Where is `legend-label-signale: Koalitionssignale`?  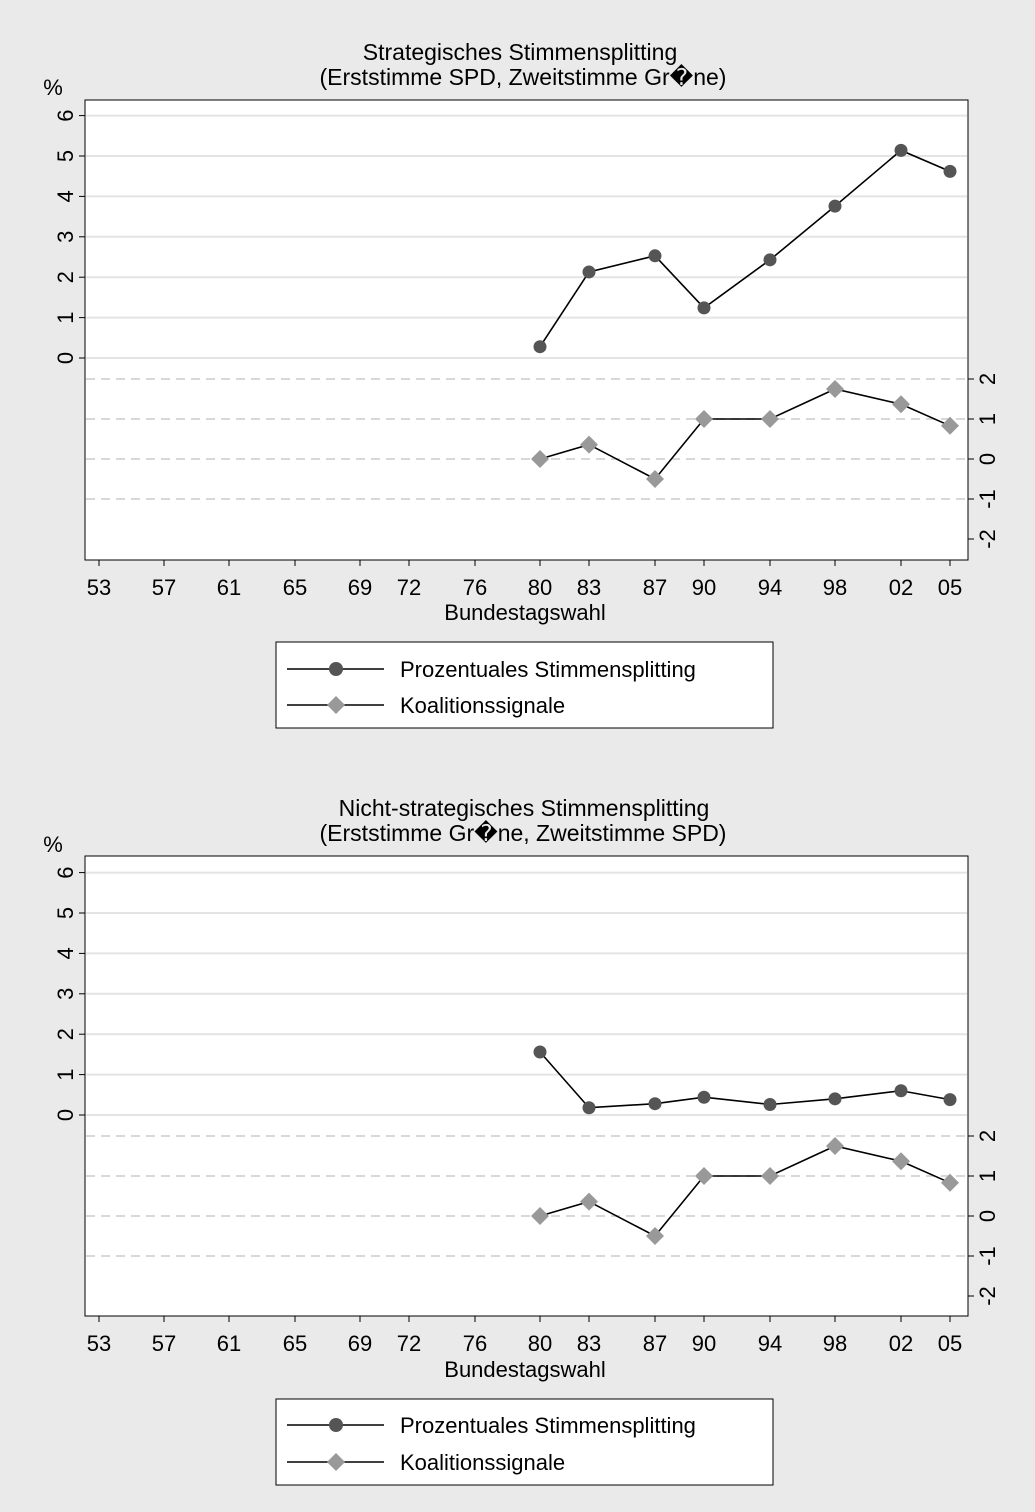 legend-label-signale: Koalitionssignale is located at coordinates (482, 1462).